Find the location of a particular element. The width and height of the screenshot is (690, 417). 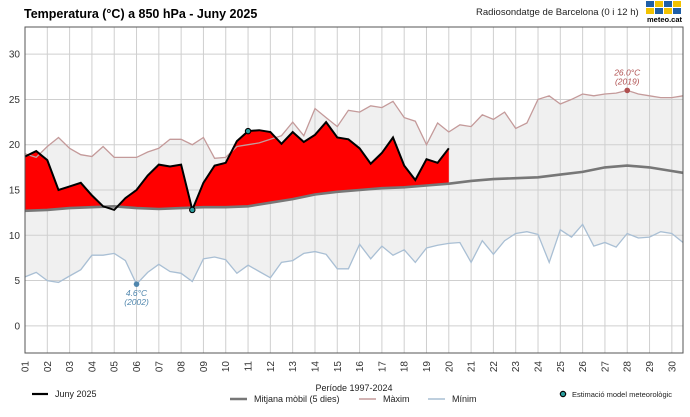

record-year-min: (2002) is located at coordinates (136, 302).